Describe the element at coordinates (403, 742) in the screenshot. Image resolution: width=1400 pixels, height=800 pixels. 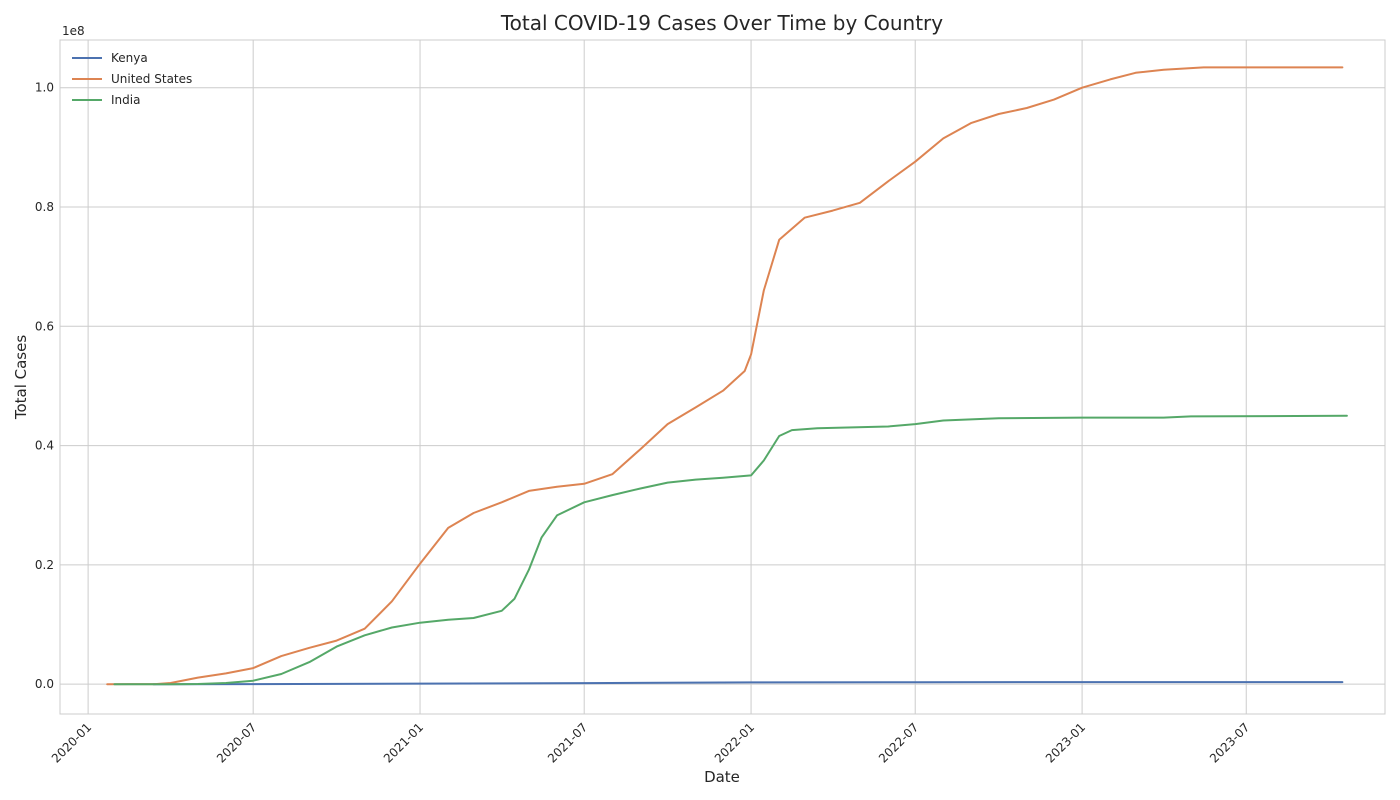
I see `x-tick-label: 2021-01` at that location.